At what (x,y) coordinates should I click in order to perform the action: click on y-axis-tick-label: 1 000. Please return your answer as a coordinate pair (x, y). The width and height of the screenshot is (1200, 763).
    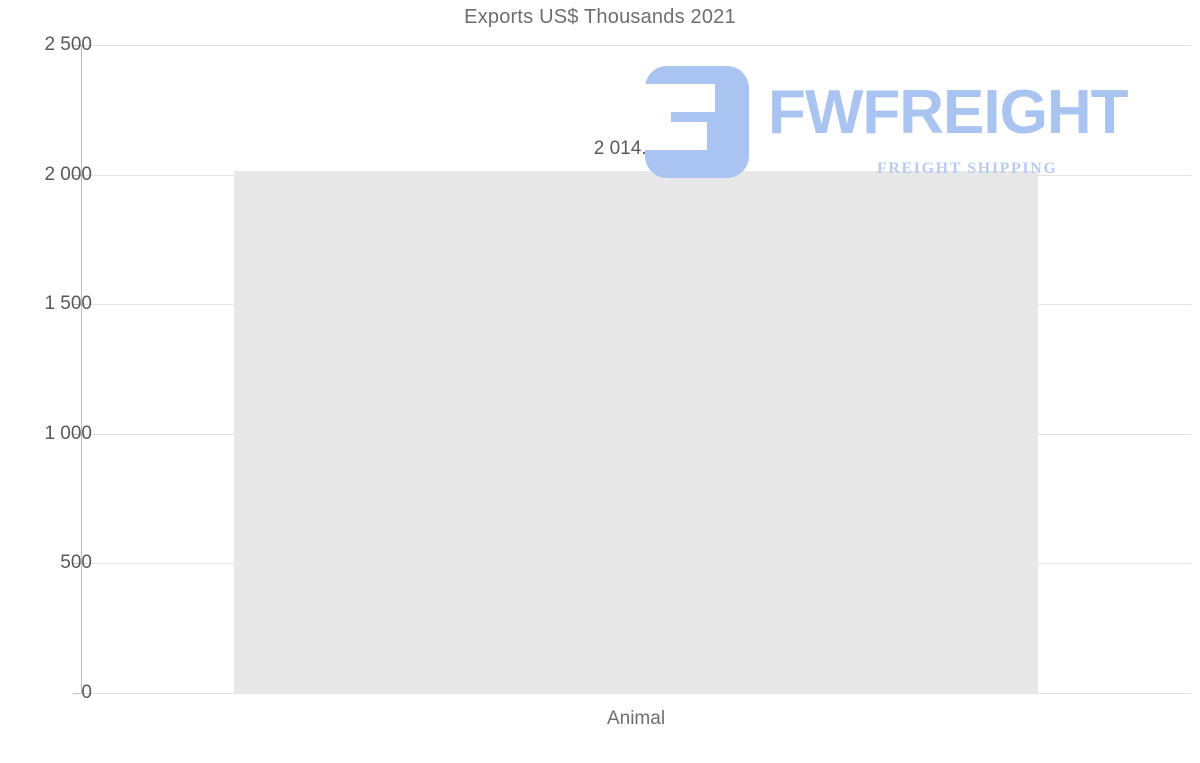
    Looking at the image, I should click on (68, 433).